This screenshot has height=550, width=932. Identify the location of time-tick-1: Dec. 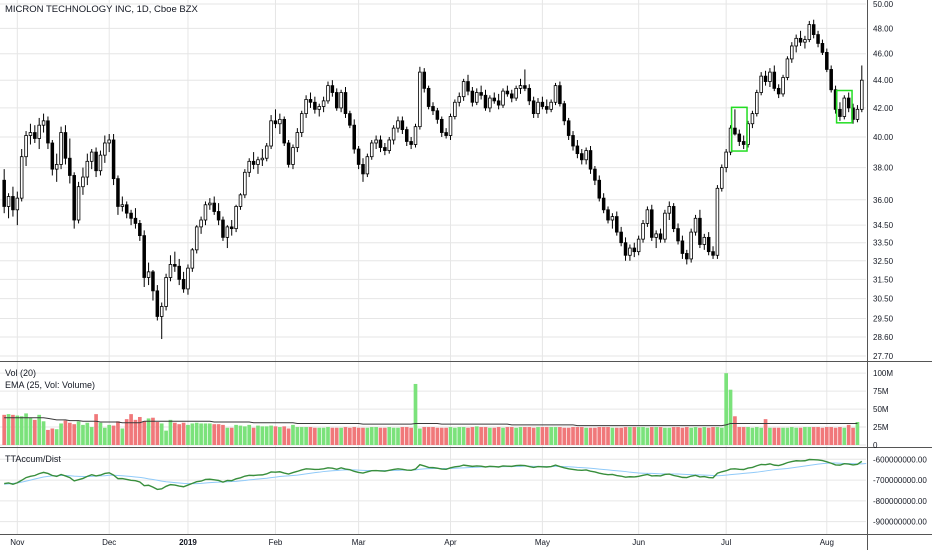
(109, 542).